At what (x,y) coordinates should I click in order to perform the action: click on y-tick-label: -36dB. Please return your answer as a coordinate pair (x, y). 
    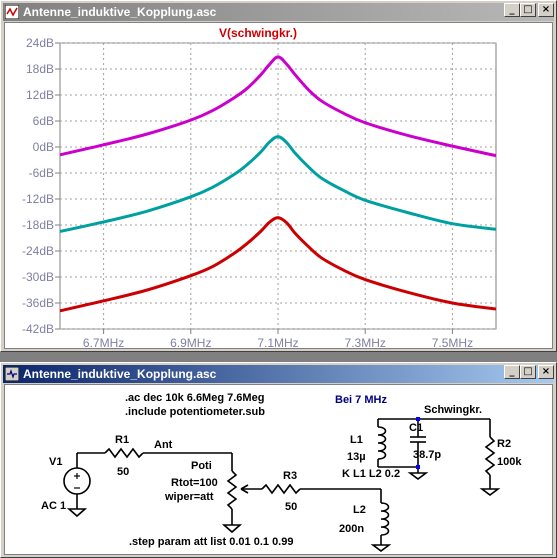
    Looking at the image, I should click on (38, 303).